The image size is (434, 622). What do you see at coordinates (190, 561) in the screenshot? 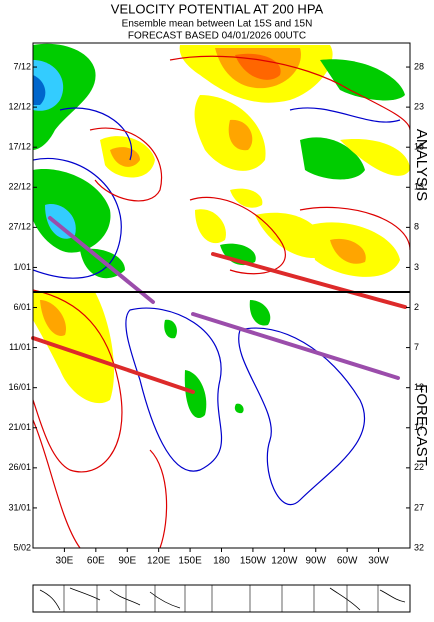
I see `x-tick-label: 150E` at bounding box center [190, 561].